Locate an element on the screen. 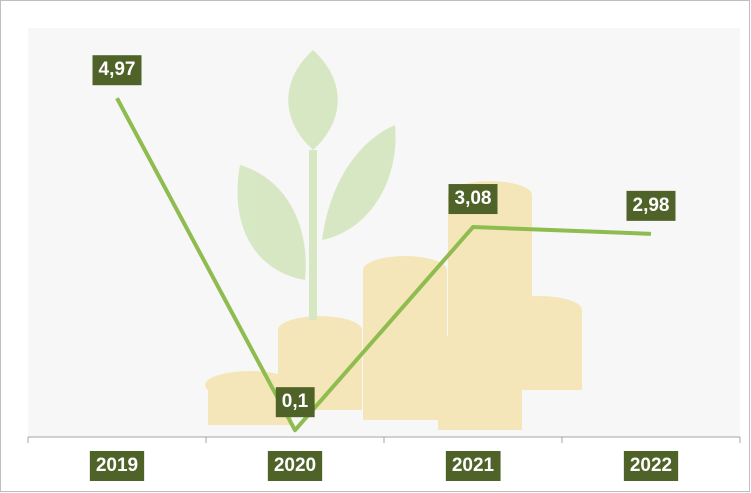 The width and height of the screenshot is (751, 493). data-label: 4,97 is located at coordinates (117, 69).